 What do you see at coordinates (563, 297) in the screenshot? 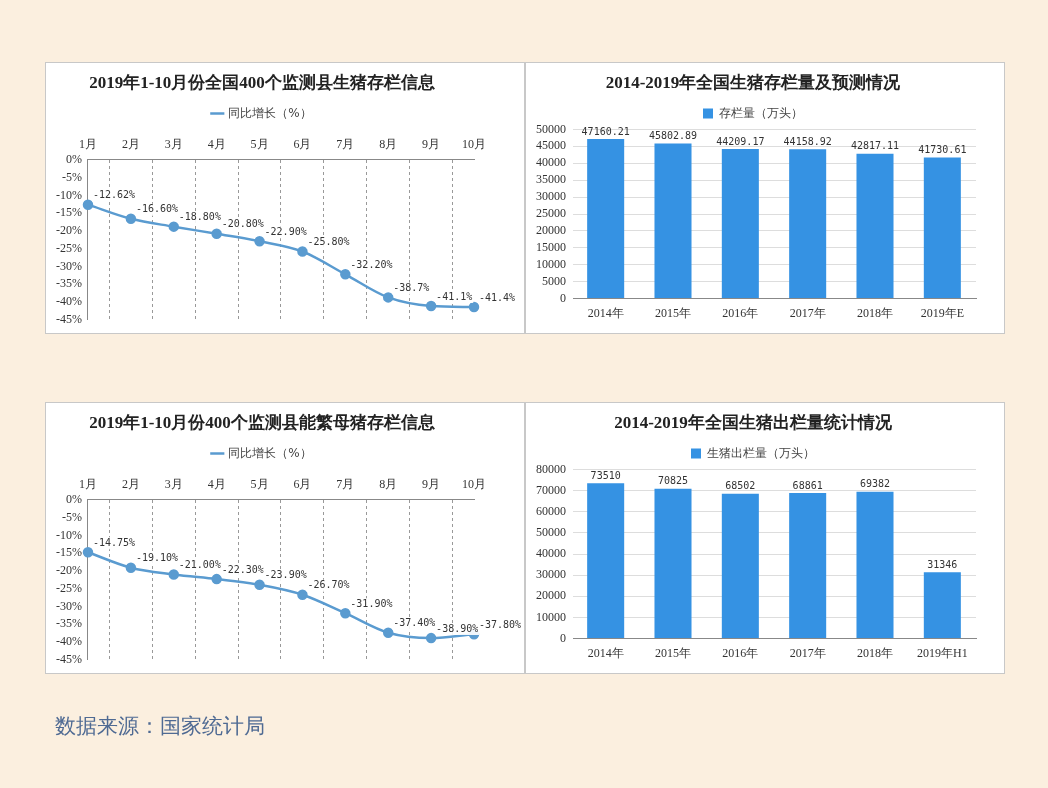
I see `y-tick-label: 0` at bounding box center [563, 297].